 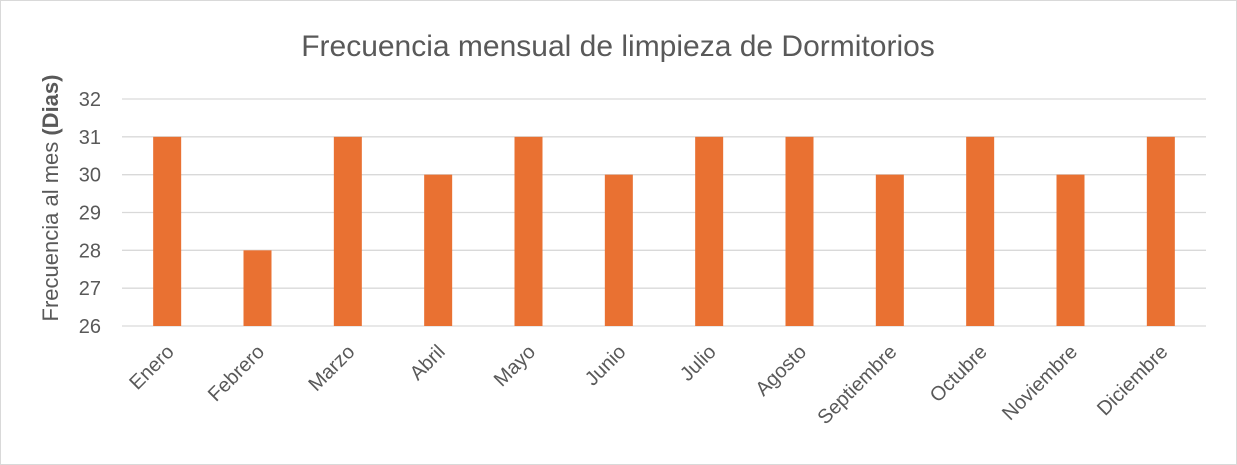 I want to click on y-axis-label-prefix: Frecuencia al mes, so click(x=50, y=229).